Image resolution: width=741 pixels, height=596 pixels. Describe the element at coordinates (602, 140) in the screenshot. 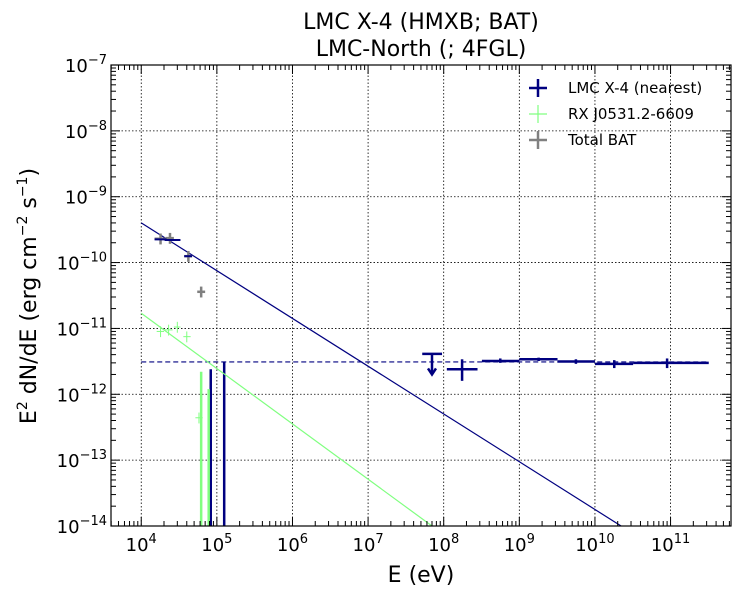

I see `legend-label: Total BAT` at that location.